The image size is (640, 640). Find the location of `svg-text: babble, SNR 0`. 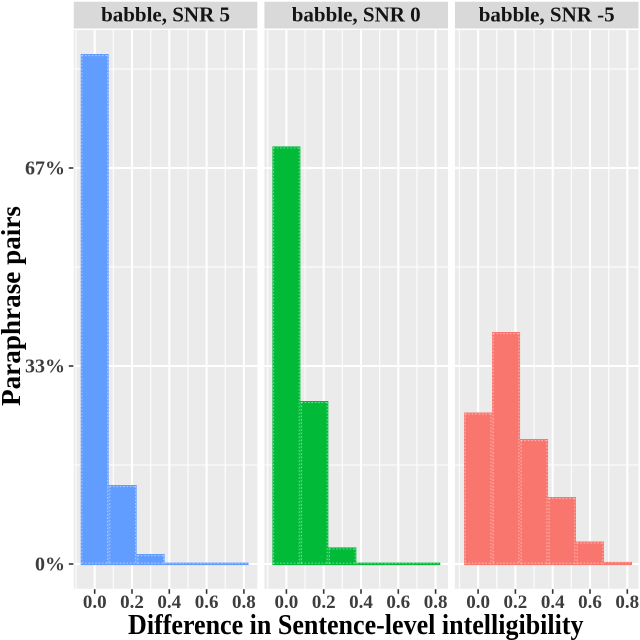

svg-text: babble, SNR 0 is located at coordinates (356, 14).